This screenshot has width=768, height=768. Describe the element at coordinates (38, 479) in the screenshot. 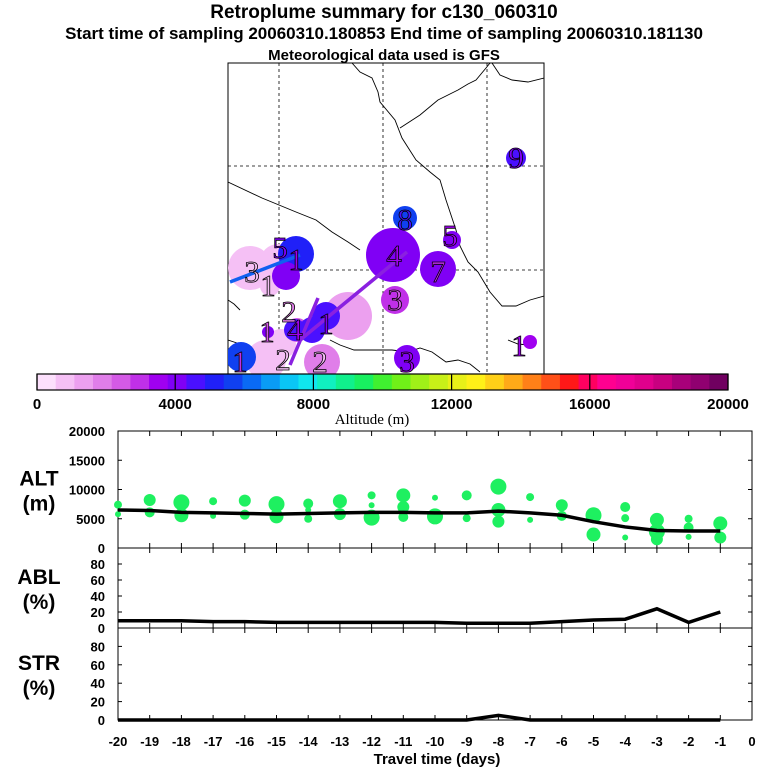

I see `panel-label: ALT` at that location.